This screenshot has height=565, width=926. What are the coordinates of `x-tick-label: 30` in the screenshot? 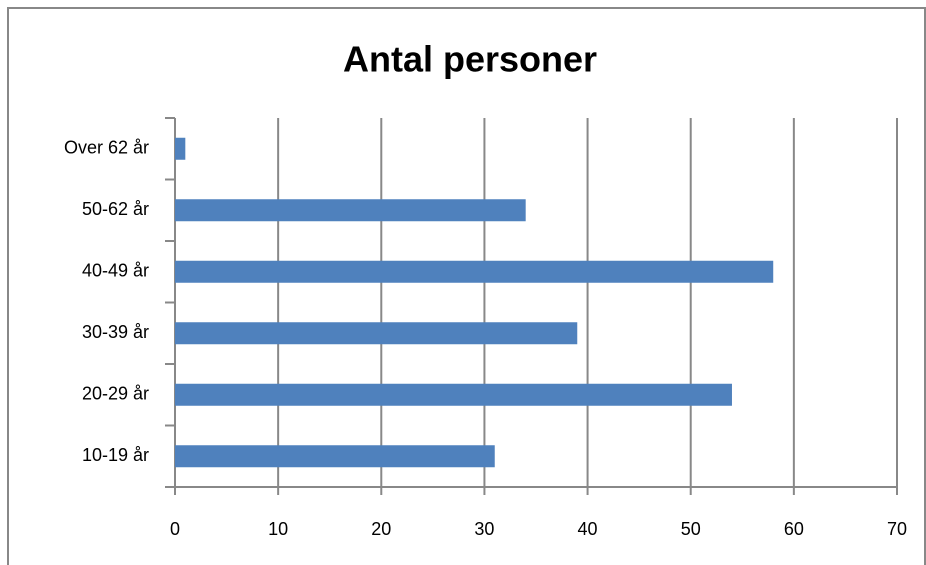 It's located at (484, 529).